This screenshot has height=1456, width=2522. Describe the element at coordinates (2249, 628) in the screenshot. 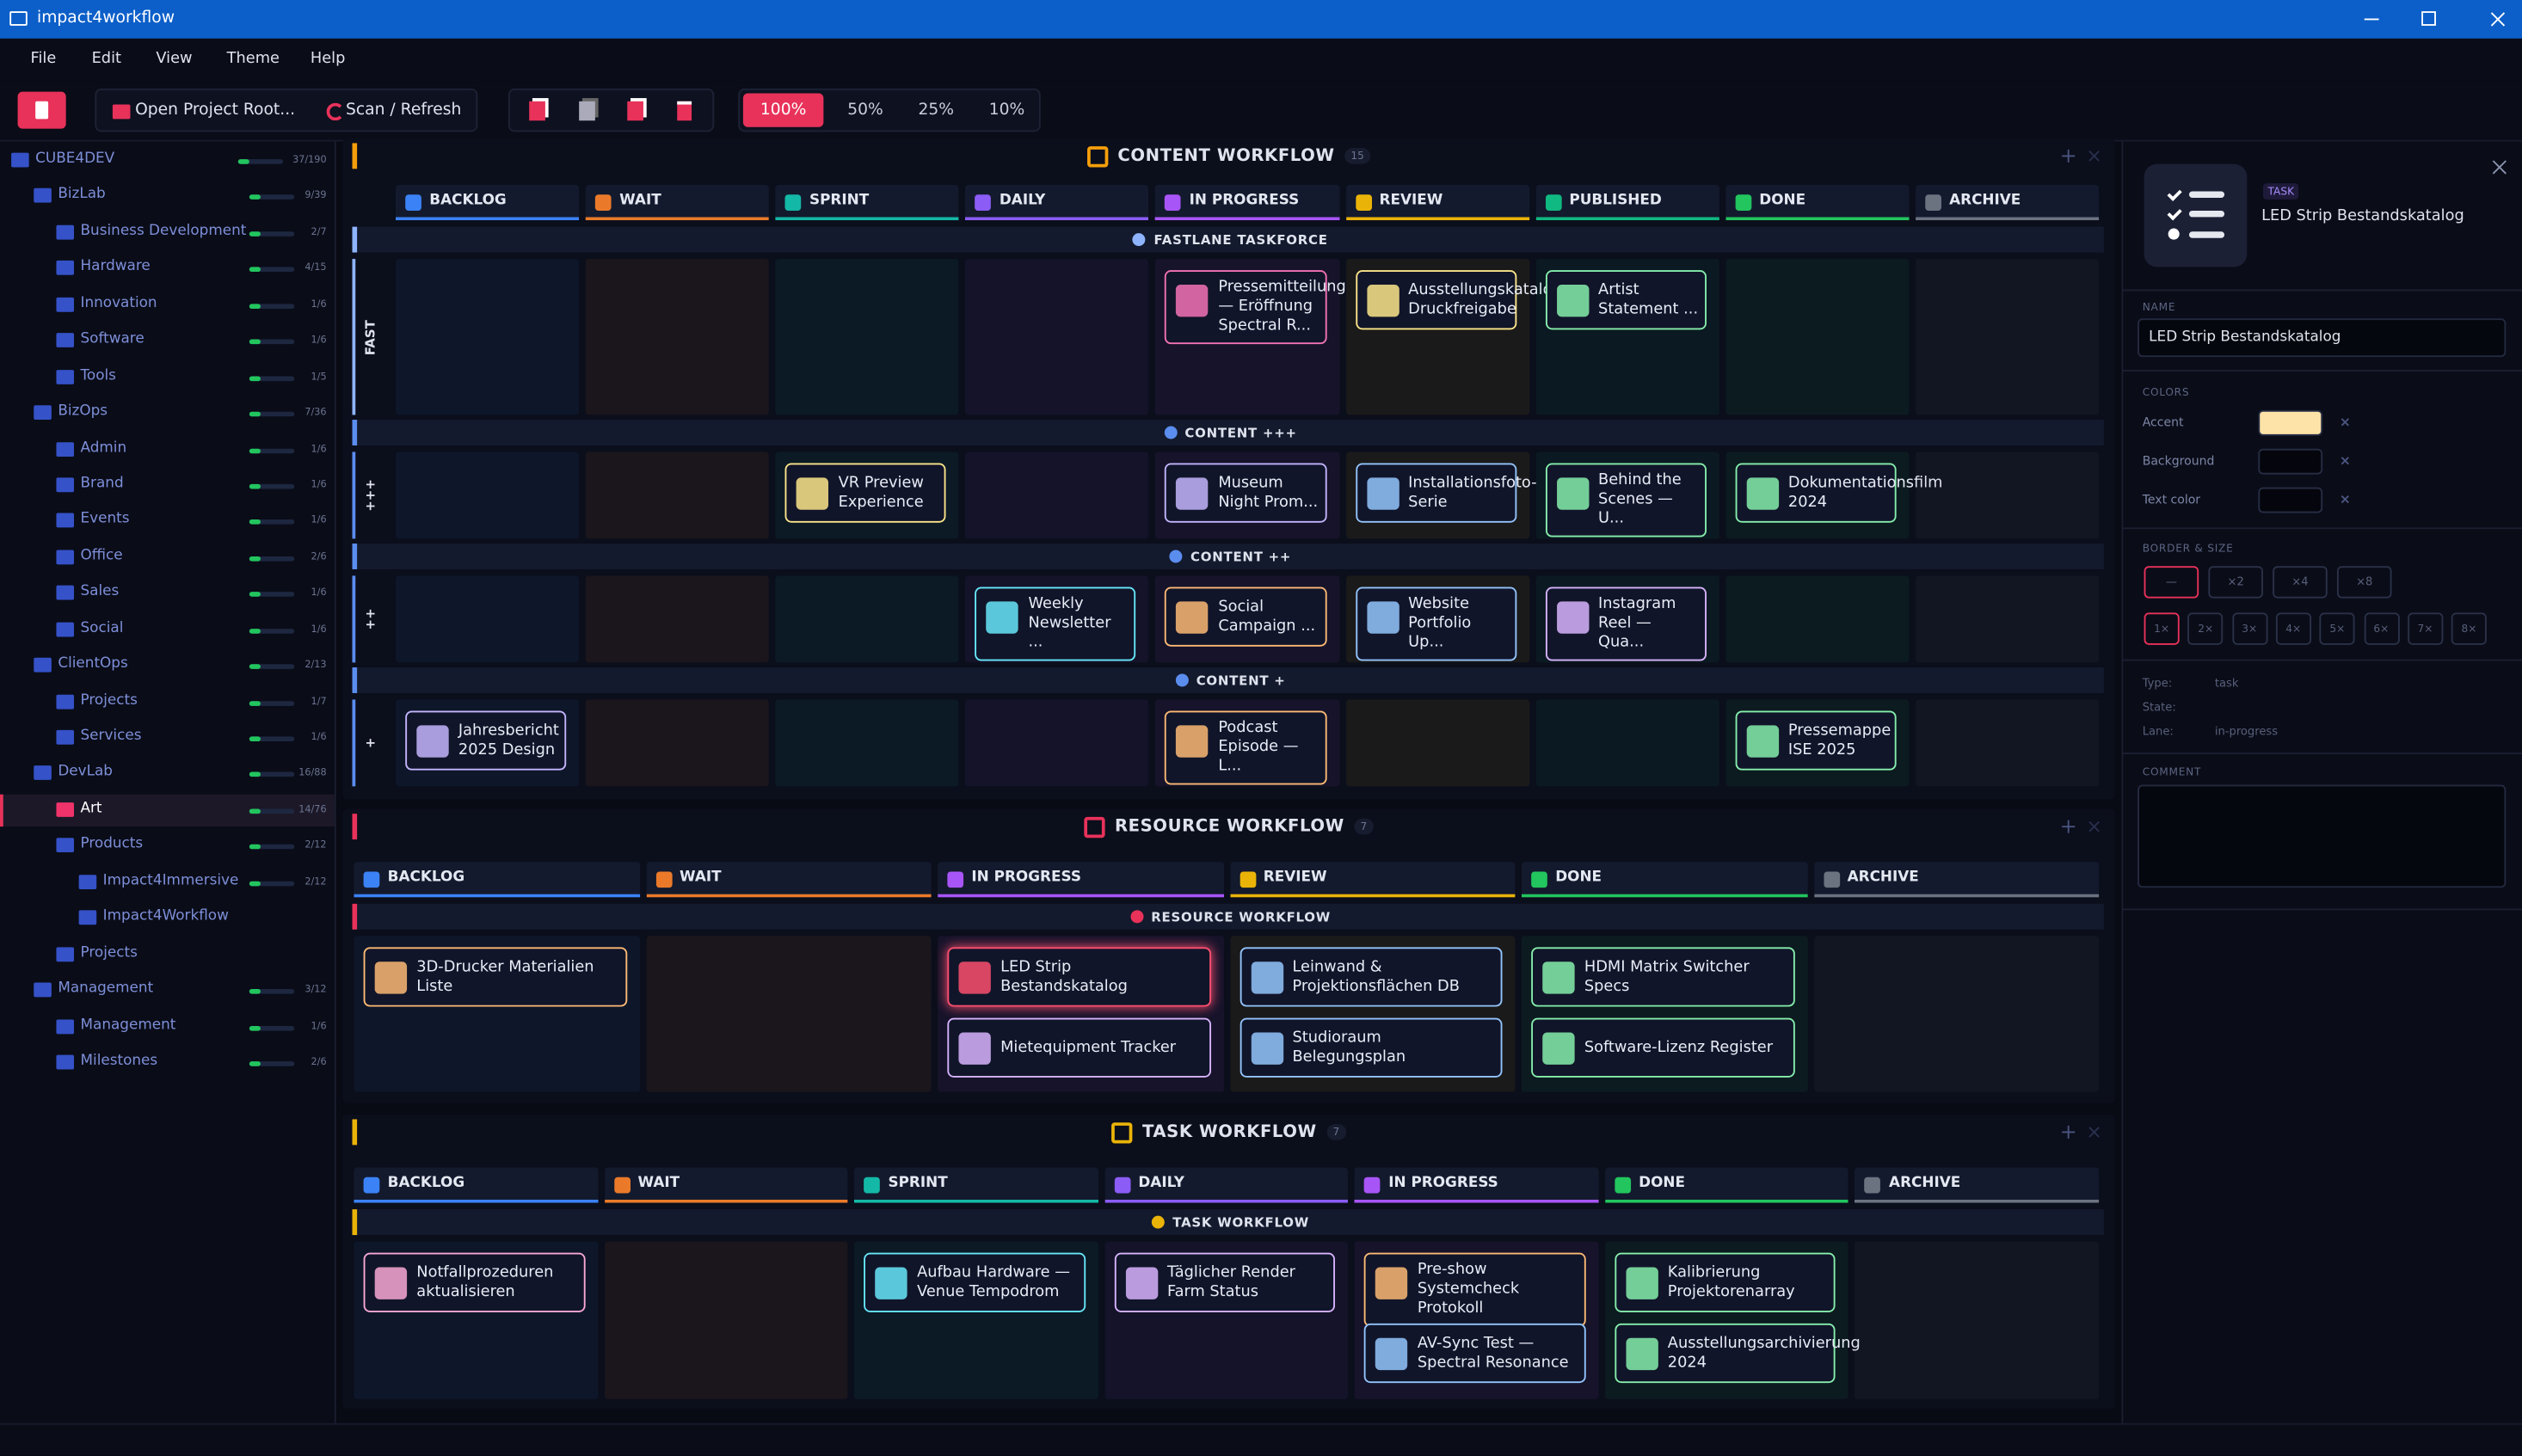

I see `size-button: 3×` at that location.